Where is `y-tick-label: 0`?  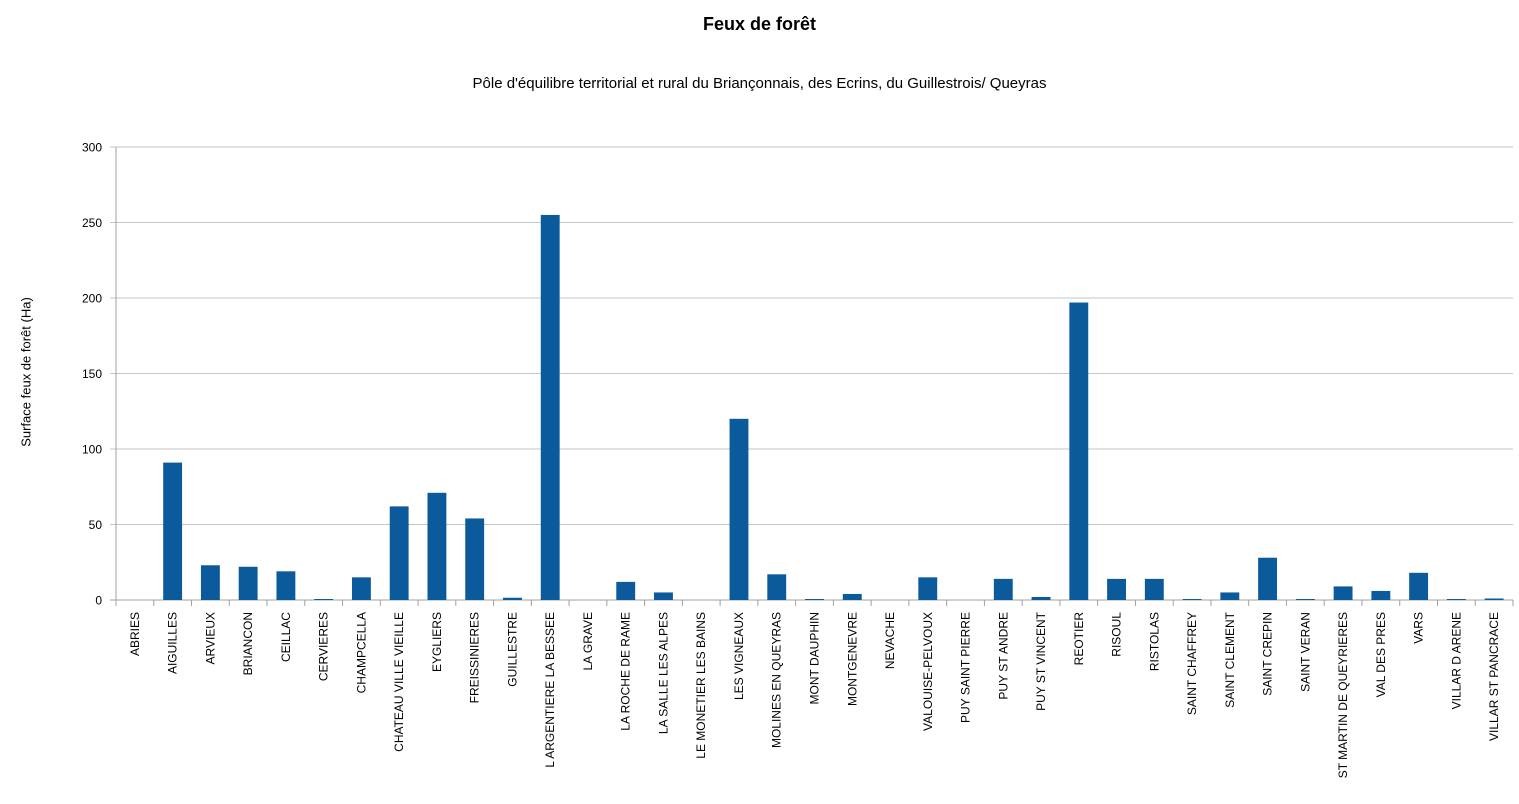
y-tick-label: 0 is located at coordinates (98, 601).